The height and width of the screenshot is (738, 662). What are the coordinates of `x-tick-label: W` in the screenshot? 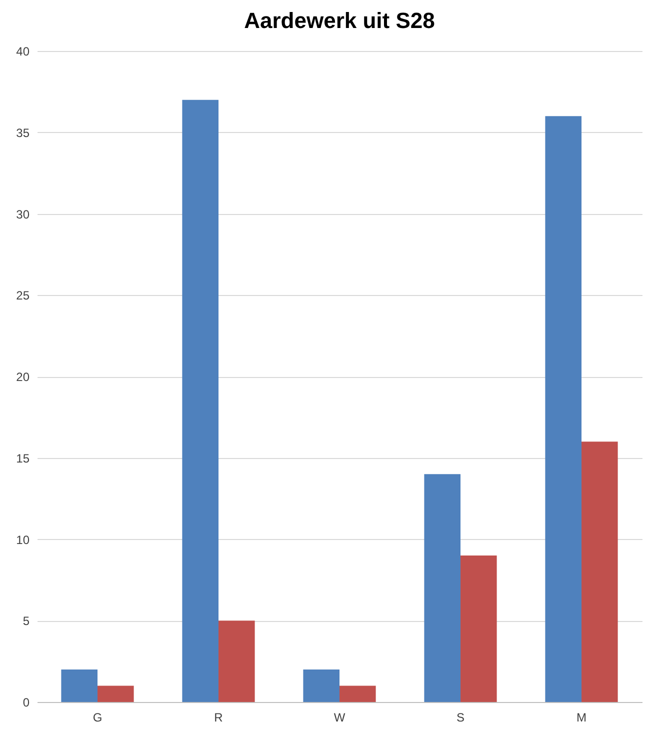 It's located at (340, 717).